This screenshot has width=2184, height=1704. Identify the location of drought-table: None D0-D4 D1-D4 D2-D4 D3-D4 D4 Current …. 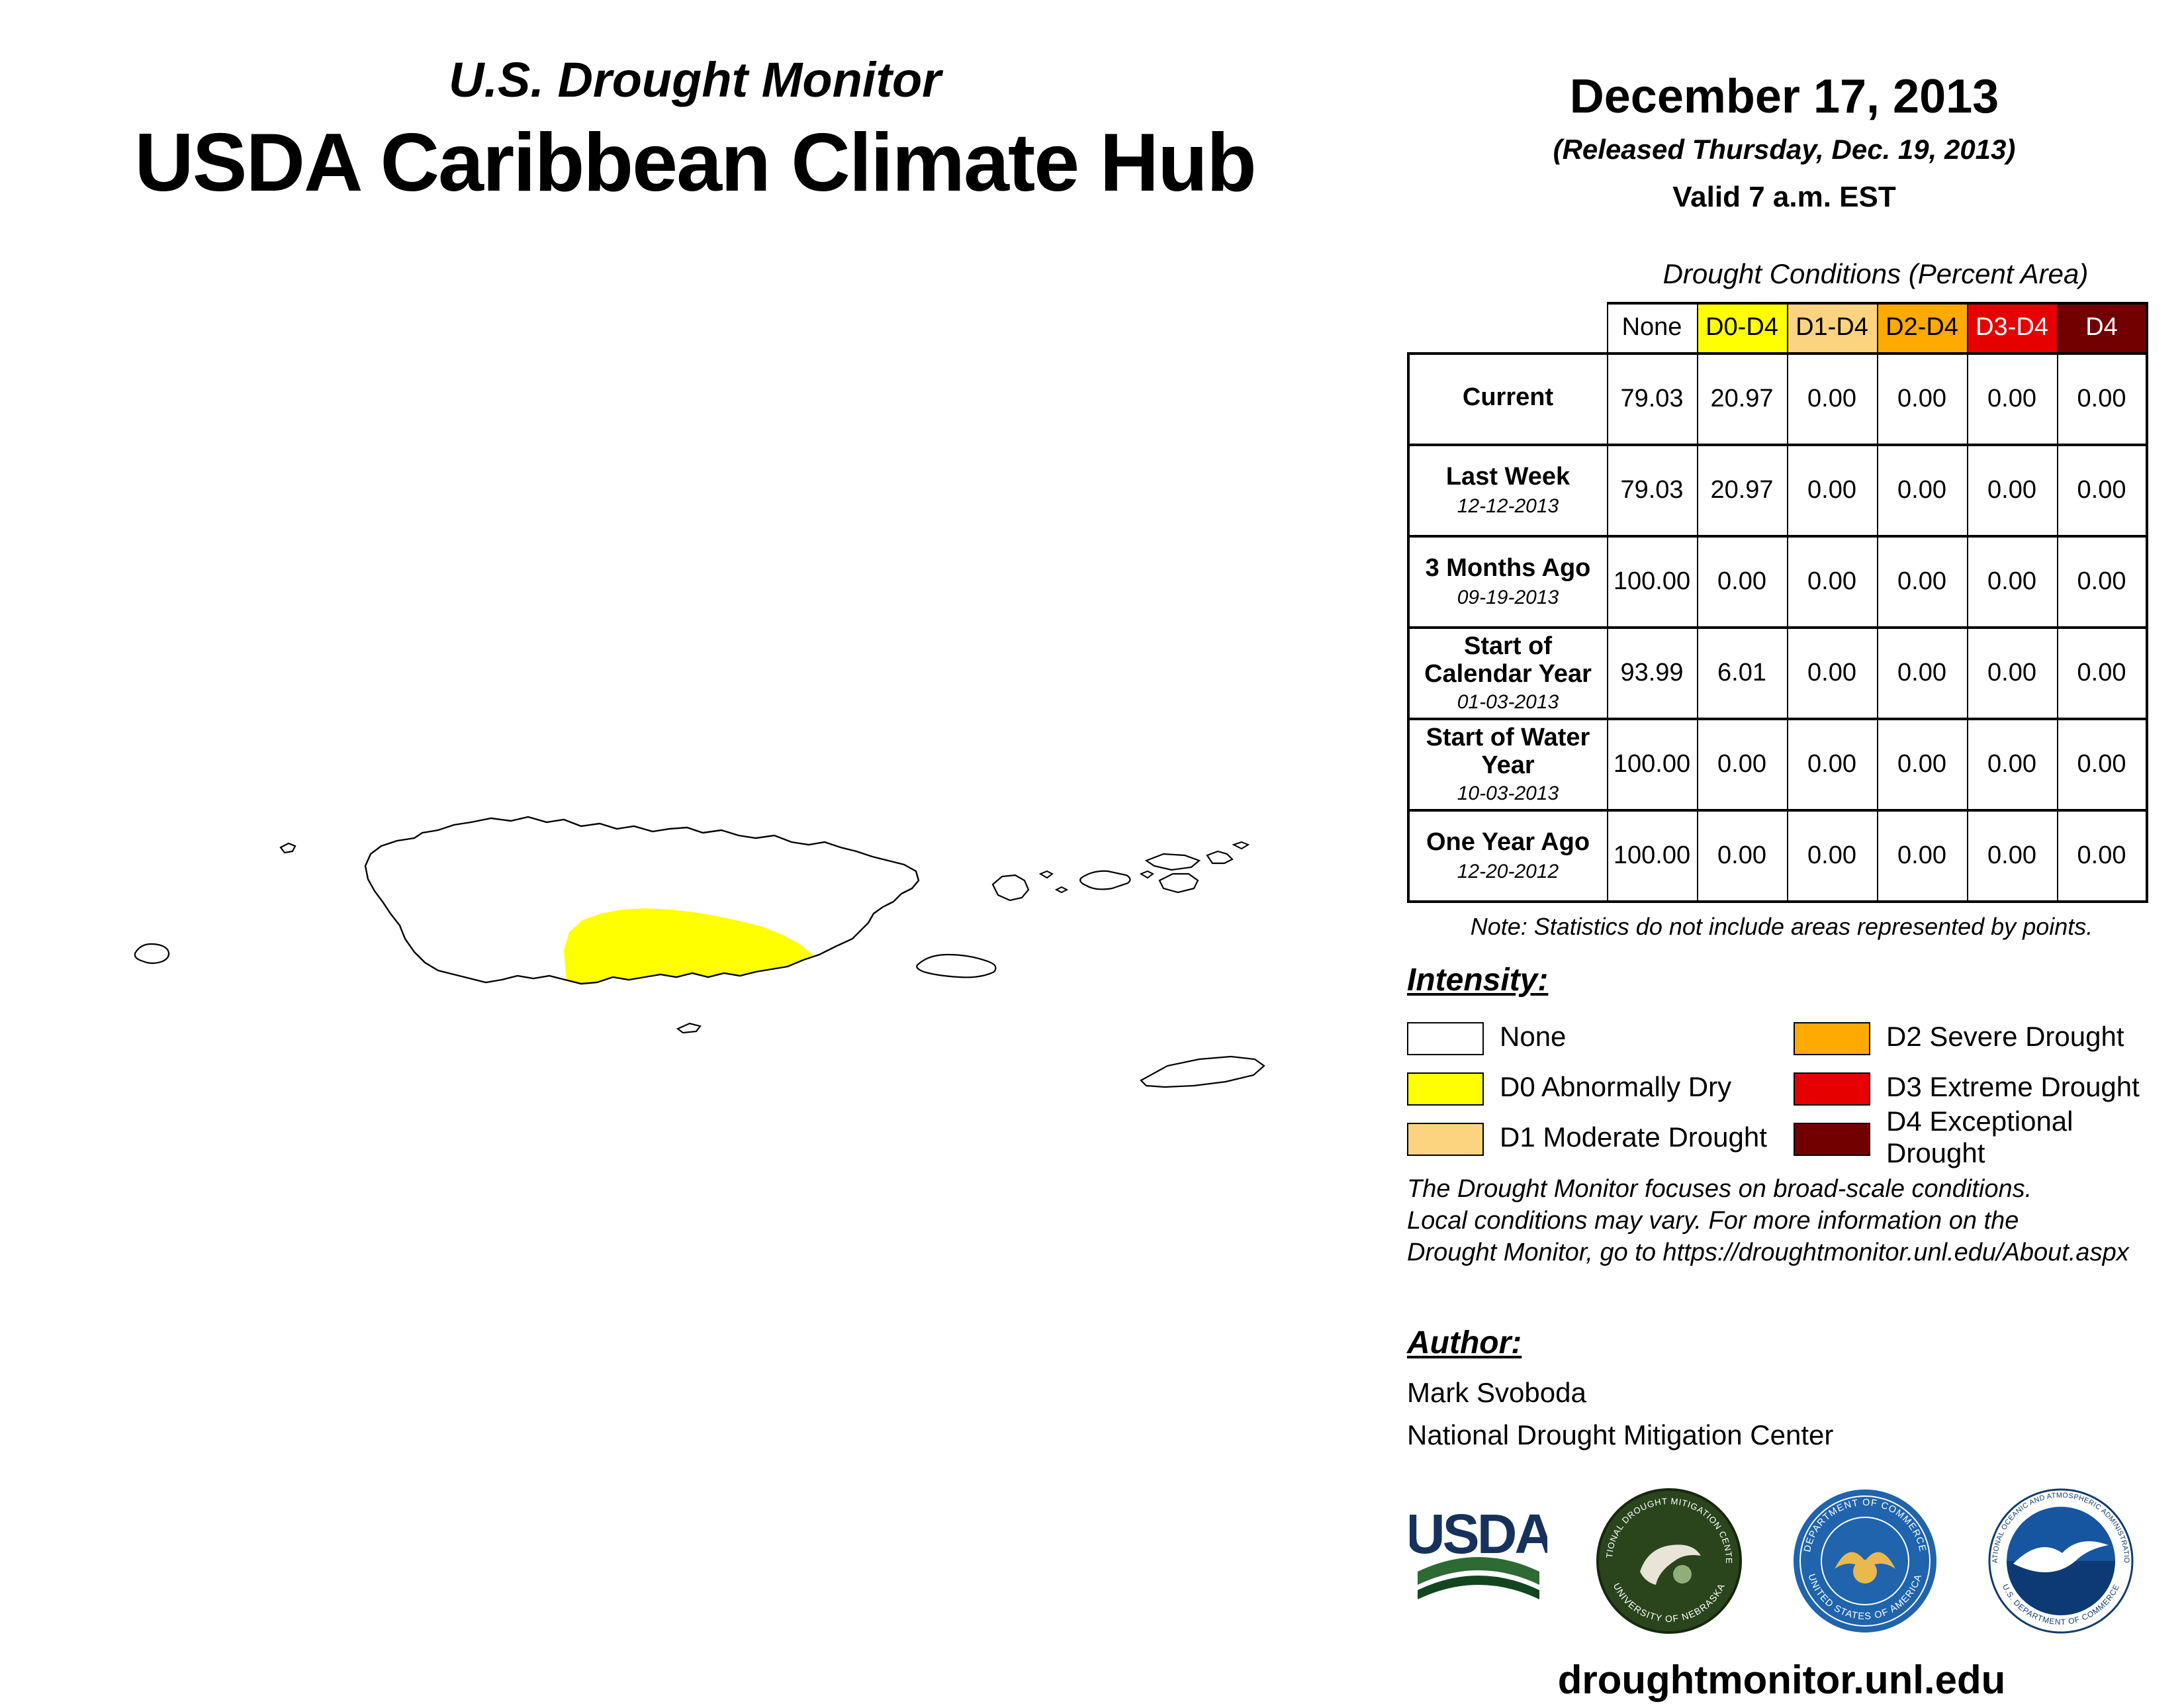
(1777, 603).